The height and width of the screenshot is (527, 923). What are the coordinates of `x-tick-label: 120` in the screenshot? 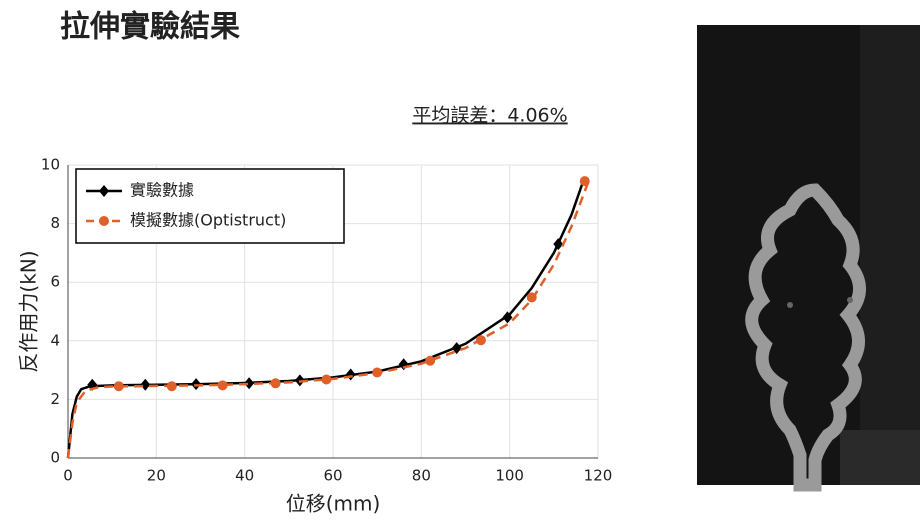 It's located at (598, 476).